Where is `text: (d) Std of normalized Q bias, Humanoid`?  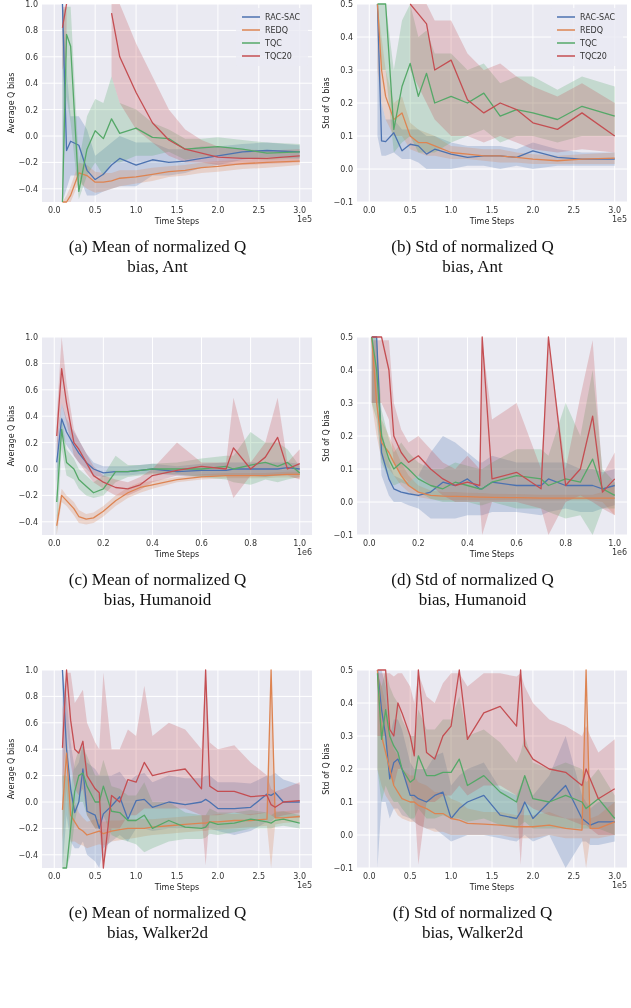 text: (d) Std of normalized Q bias, Humanoid is located at coordinates (472, 589).